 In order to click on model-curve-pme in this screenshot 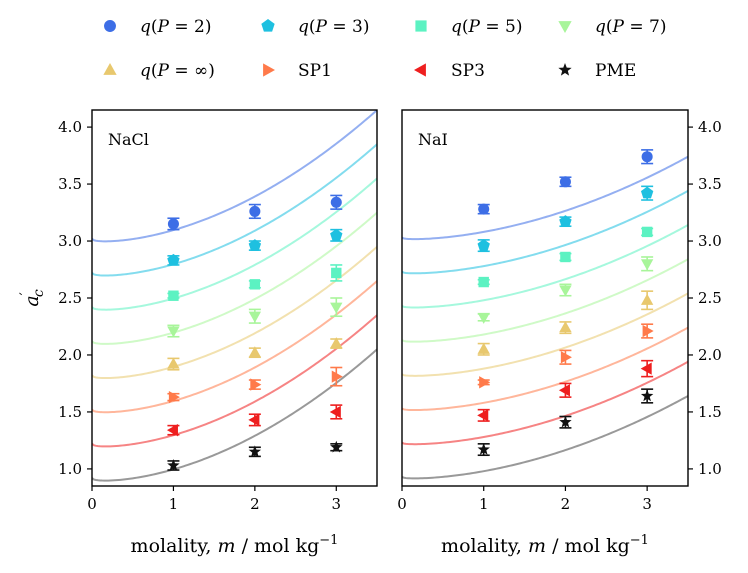, I will do `click(545, 437)`.